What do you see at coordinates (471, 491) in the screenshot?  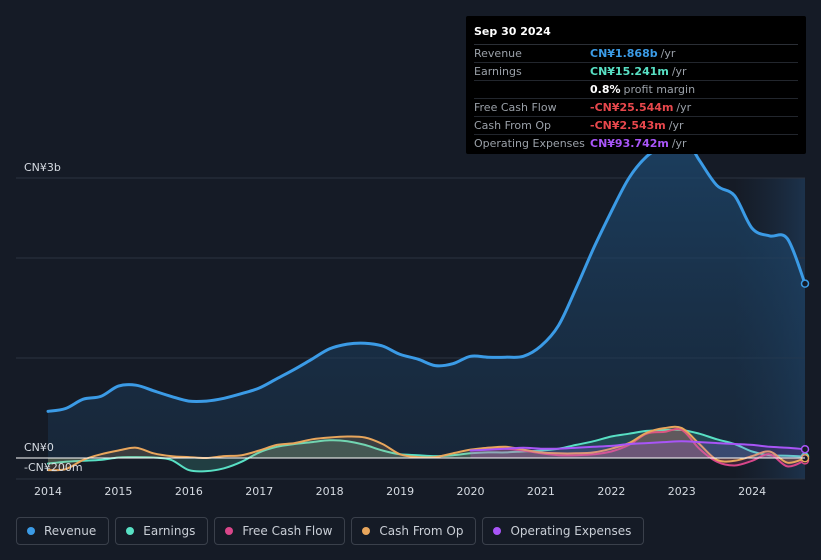 I see `x-tick-label: 2020` at bounding box center [471, 491].